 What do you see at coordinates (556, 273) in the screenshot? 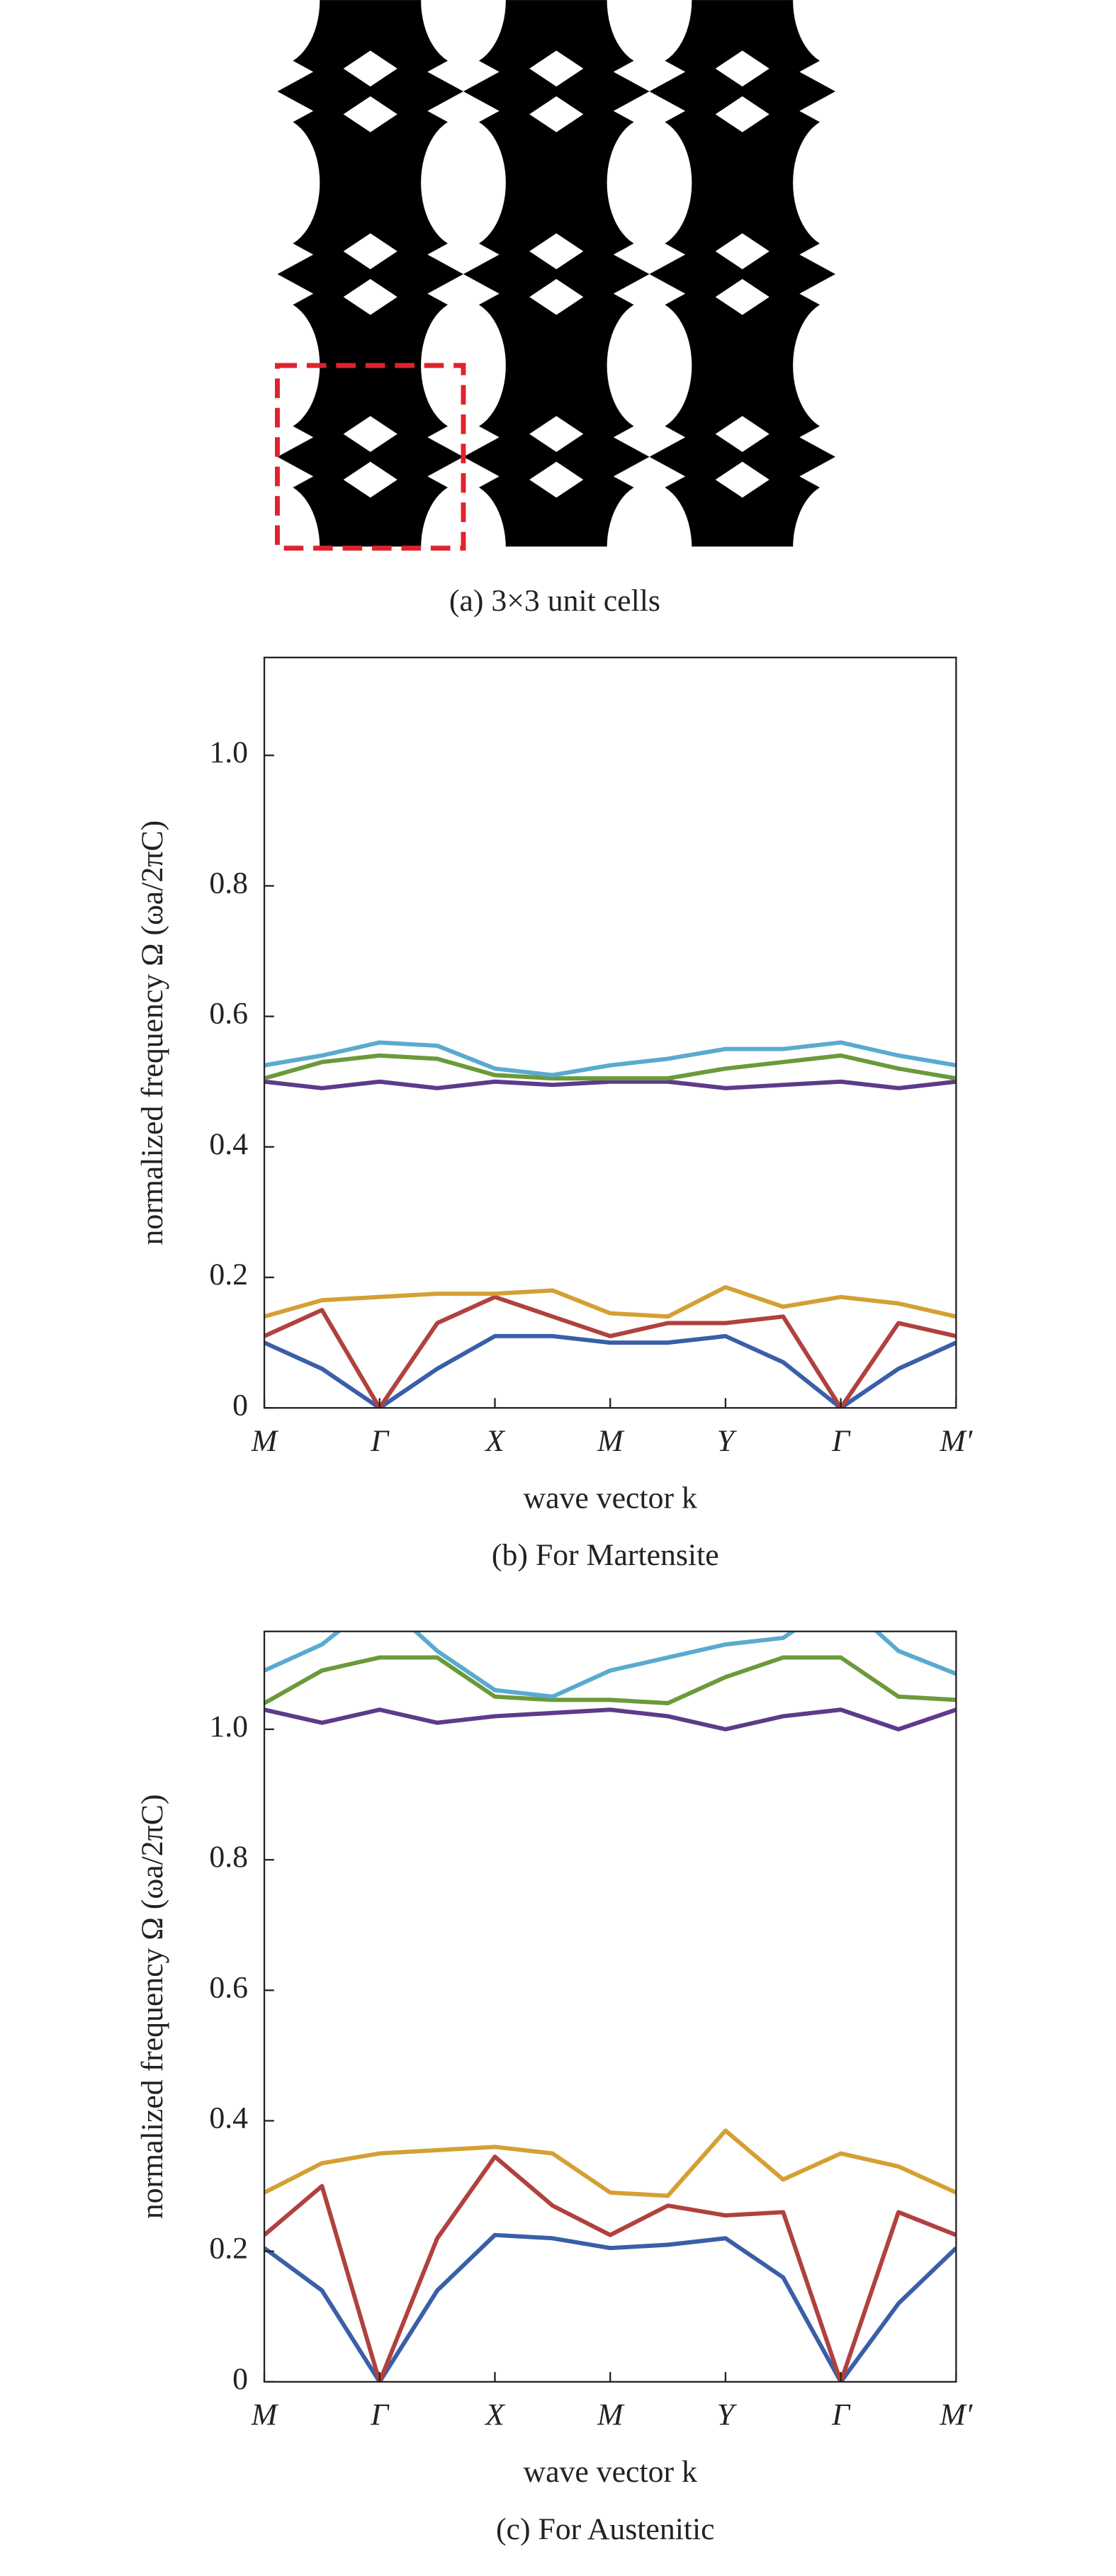
I see `unit-cell-pattern` at bounding box center [556, 273].